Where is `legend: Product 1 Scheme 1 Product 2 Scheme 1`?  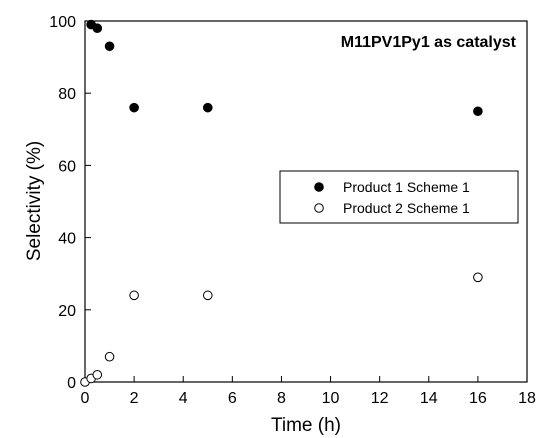 legend: Product 1 Scheme 1 Product 2 Scheme 1 is located at coordinates (399, 197).